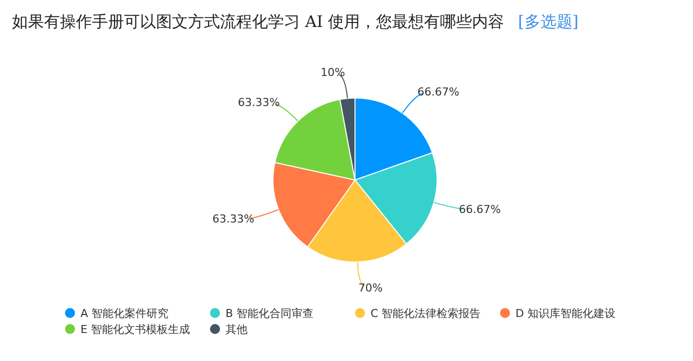 Image resolution: width=693 pixels, height=361 pixels. Describe the element at coordinates (237, 329) in the screenshot. I see `legend-label: 其他` at that location.